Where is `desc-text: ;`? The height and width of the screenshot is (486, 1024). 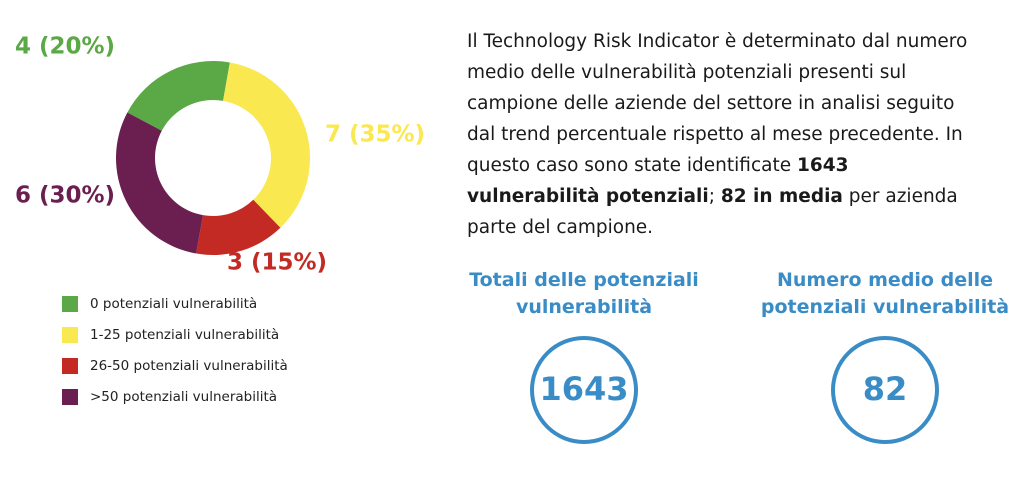 desc-text: ; is located at coordinates (714, 196).